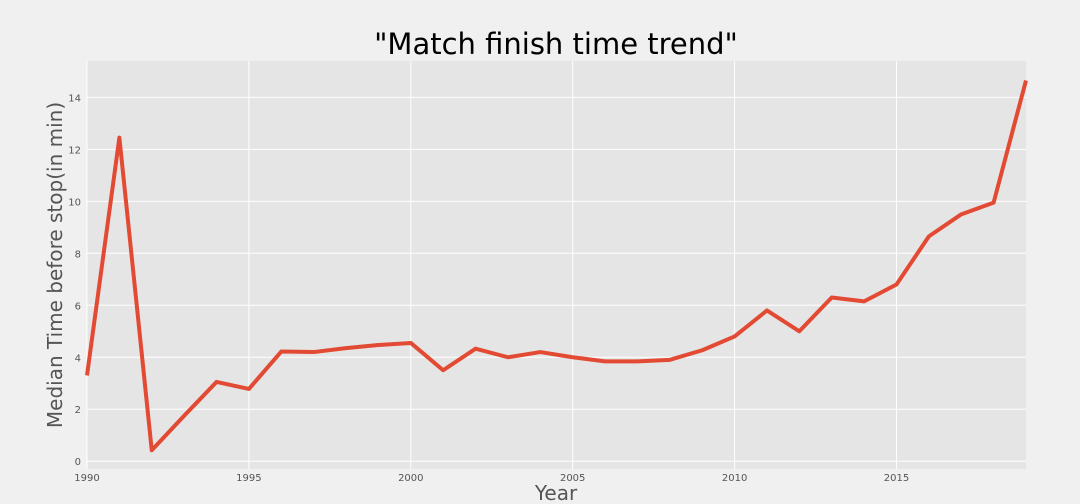 The width and height of the screenshot is (1080, 504). Describe the element at coordinates (74, 150) in the screenshot. I see `y-tick-label: 12` at that location.